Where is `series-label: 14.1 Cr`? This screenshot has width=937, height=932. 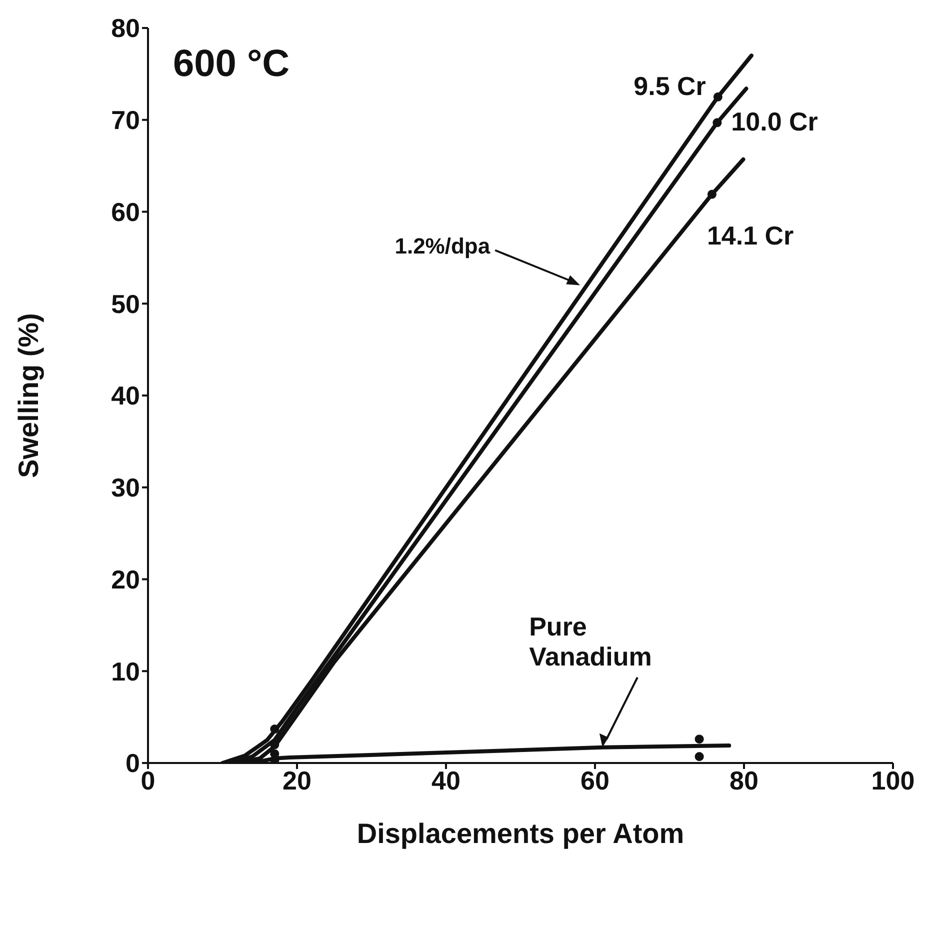
series-label: 14.1 Cr is located at coordinates (750, 235).